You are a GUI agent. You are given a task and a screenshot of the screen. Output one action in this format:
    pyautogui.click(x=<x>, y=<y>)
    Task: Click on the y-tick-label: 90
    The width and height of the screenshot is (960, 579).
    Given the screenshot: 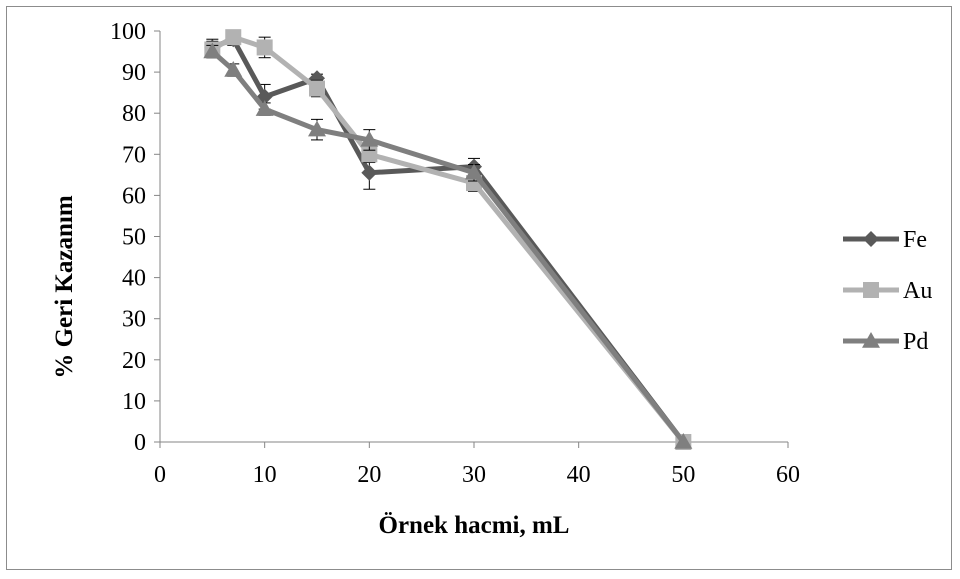 What is the action you would take?
    pyautogui.click(x=134, y=73)
    